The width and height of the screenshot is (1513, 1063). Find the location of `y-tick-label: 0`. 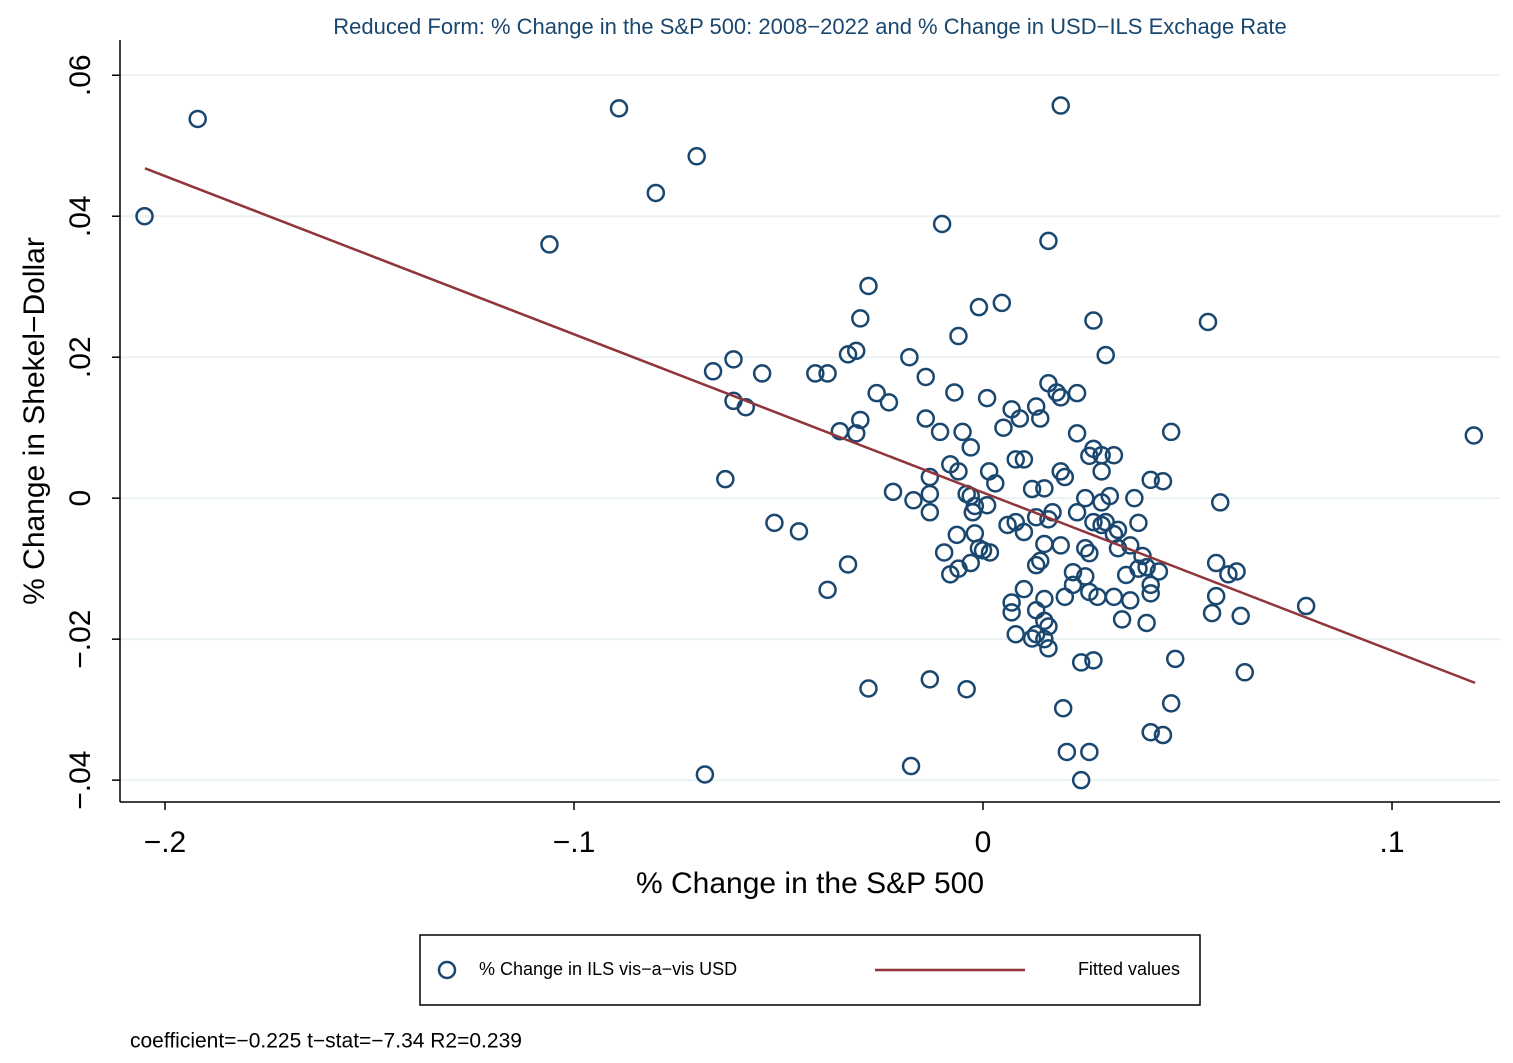

y-tick-label: 0 is located at coordinates (80, 498).